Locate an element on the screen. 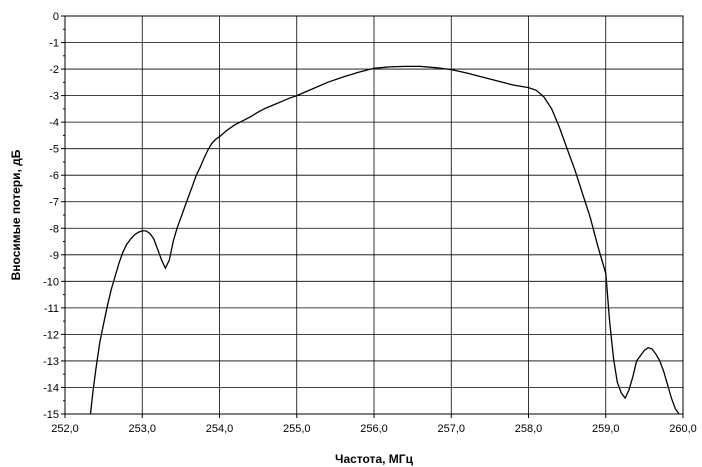 The width and height of the screenshot is (702, 467). x-tick-label: 260,0 is located at coordinates (683, 429).